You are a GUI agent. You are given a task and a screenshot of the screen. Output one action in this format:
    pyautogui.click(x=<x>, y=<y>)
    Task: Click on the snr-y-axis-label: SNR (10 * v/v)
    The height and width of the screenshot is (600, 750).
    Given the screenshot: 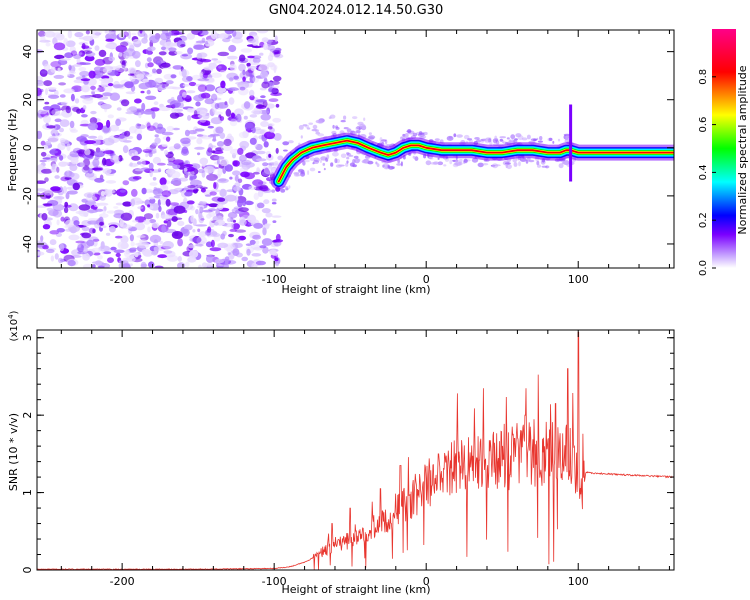 What is the action you would take?
    pyautogui.click(x=13, y=452)
    